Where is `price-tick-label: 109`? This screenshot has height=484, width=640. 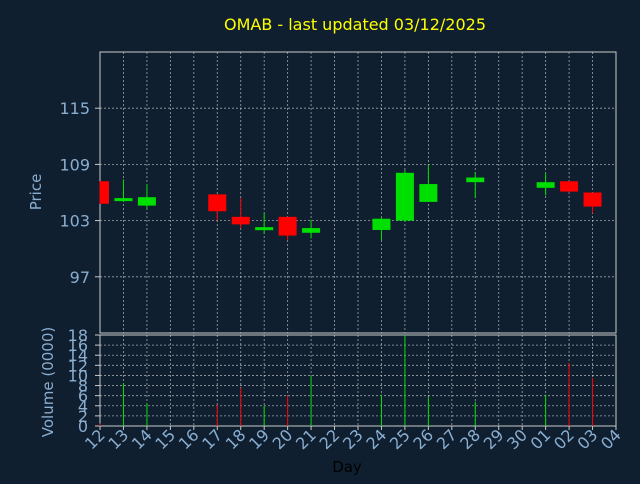 price-tick-label: 109 is located at coordinates (74, 164).